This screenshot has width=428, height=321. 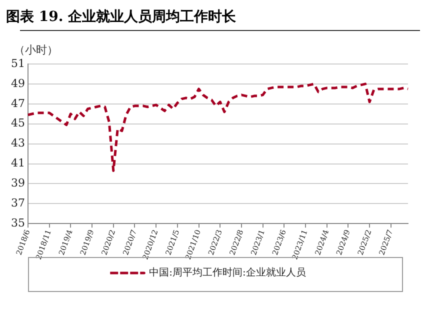 What do you see at coordinates (121, 17) in the screenshot?
I see `chart-title: 图表 19. 企业就业人员周均工作时长` at bounding box center [121, 17].